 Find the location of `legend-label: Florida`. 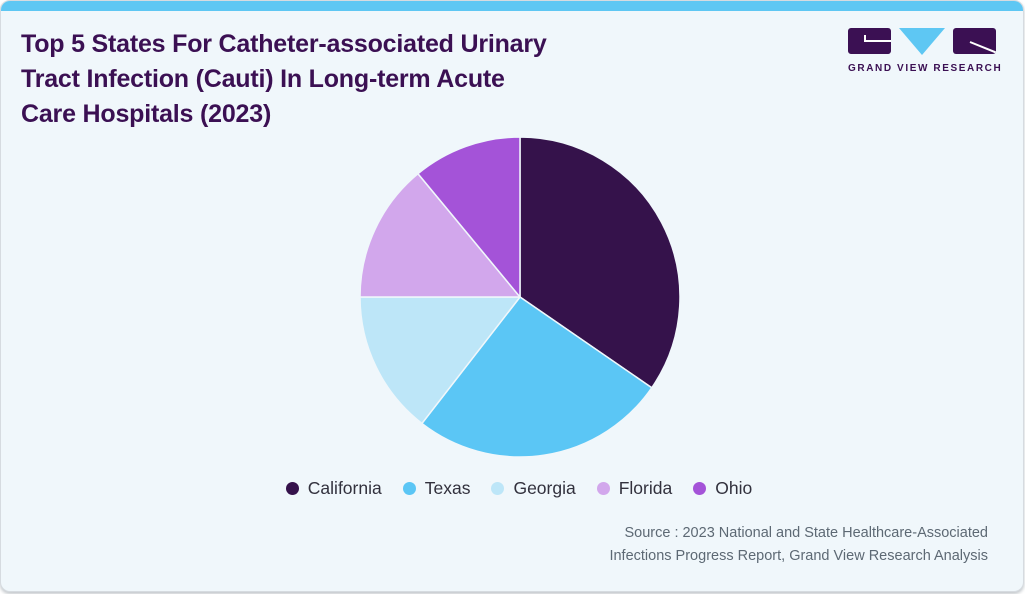

legend-label: Florida is located at coordinates (645, 488).